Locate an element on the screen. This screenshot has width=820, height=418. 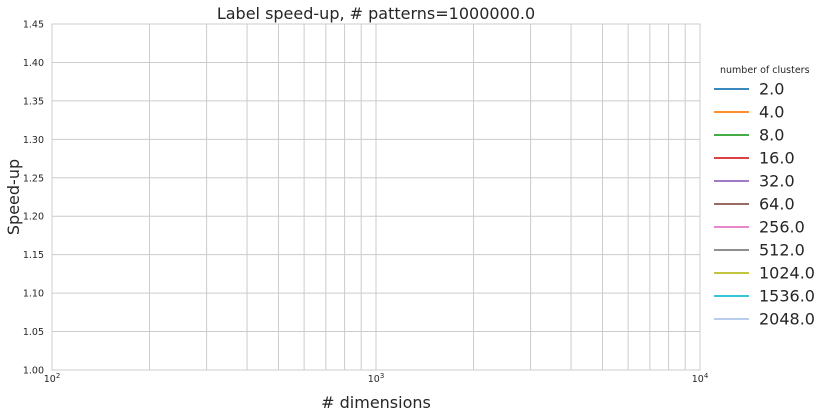
x-tick-label: 10⁴ is located at coordinates (700, 378).